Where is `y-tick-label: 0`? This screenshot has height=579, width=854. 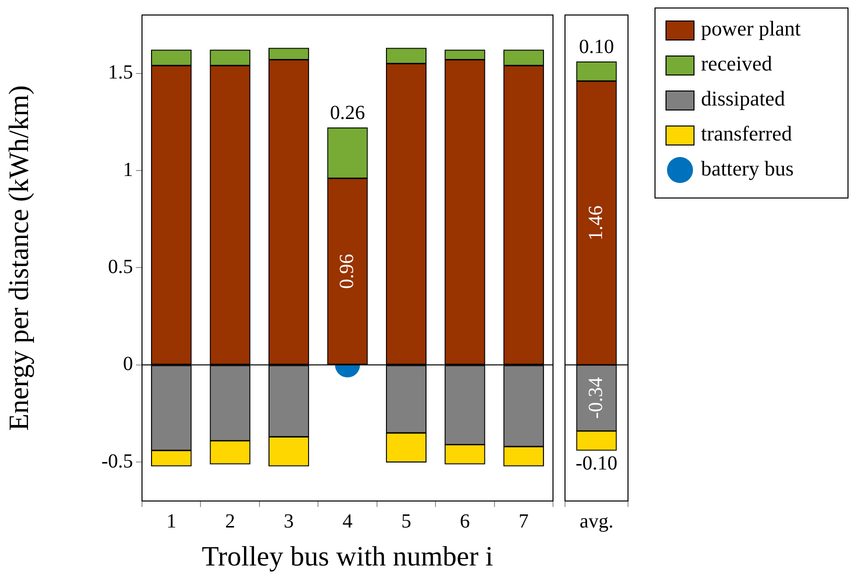 y-tick-label: 0 is located at coordinates (128, 364).